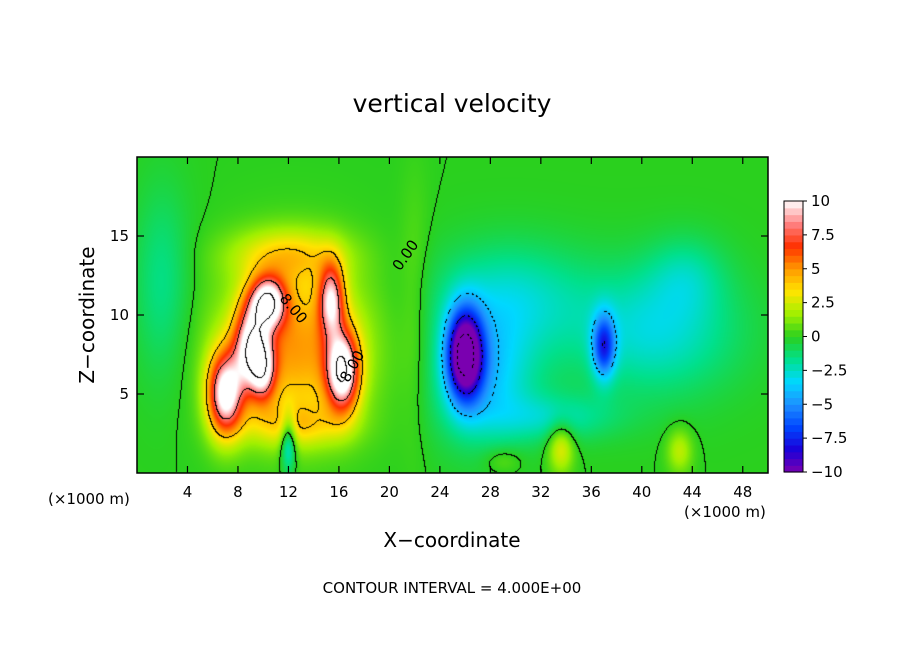  What do you see at coordinates (452, 588) in the screenshot?
I see `contour-interval: CONTOUR INTERVAL = 4.000E+00` at bounding box center [452, 588].